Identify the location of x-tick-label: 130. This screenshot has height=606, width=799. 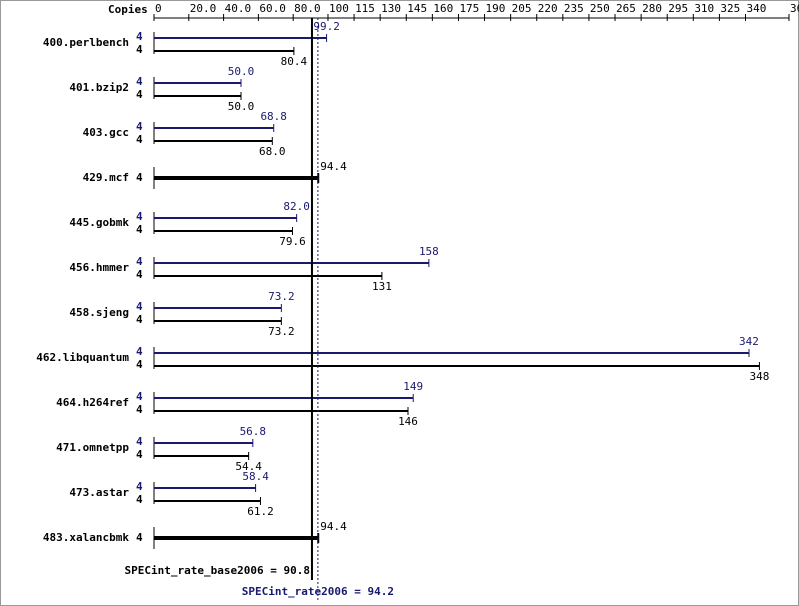
(391, 8).